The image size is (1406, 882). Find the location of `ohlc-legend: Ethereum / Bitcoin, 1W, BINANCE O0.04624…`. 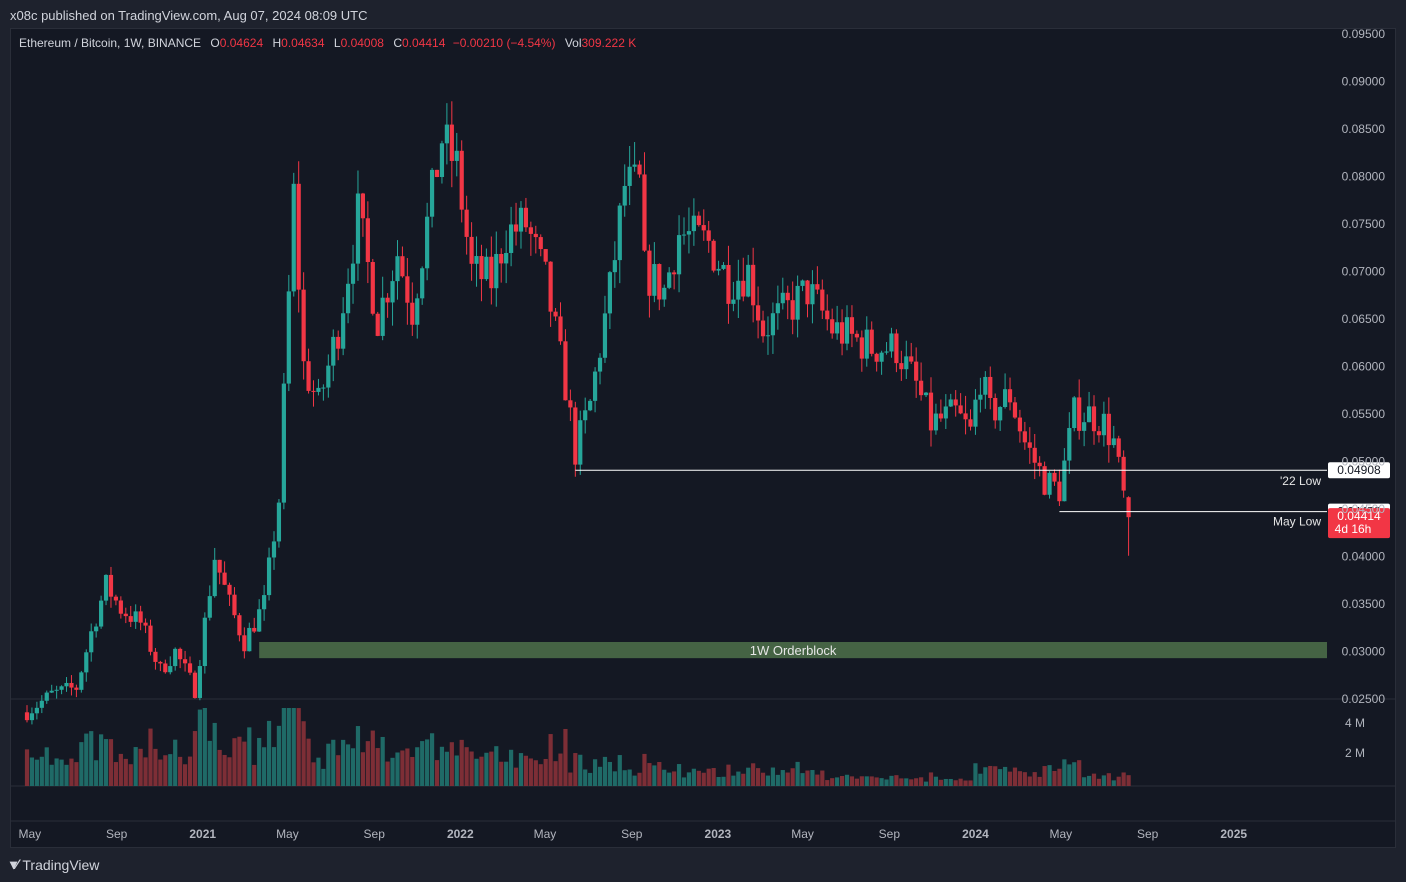

ohlc-legend: Ethereum / Bitcoin, 1W, BINANCE O0.04624… is located at coordinates (327, 43).